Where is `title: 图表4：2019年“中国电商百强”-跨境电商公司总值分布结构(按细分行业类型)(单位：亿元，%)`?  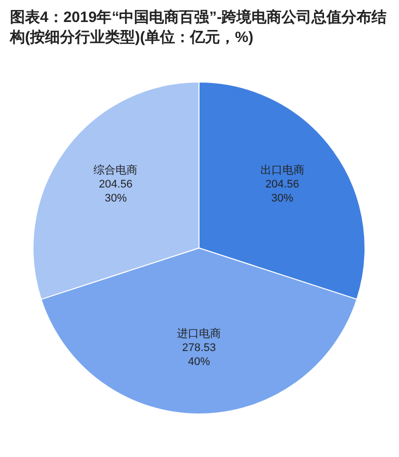
title: 图表4：2019年“中国电商百强”-跨境电商公司总值分布结构(按细分行业类型)(单位：亿元，%) is located at coordinates (198, 27).